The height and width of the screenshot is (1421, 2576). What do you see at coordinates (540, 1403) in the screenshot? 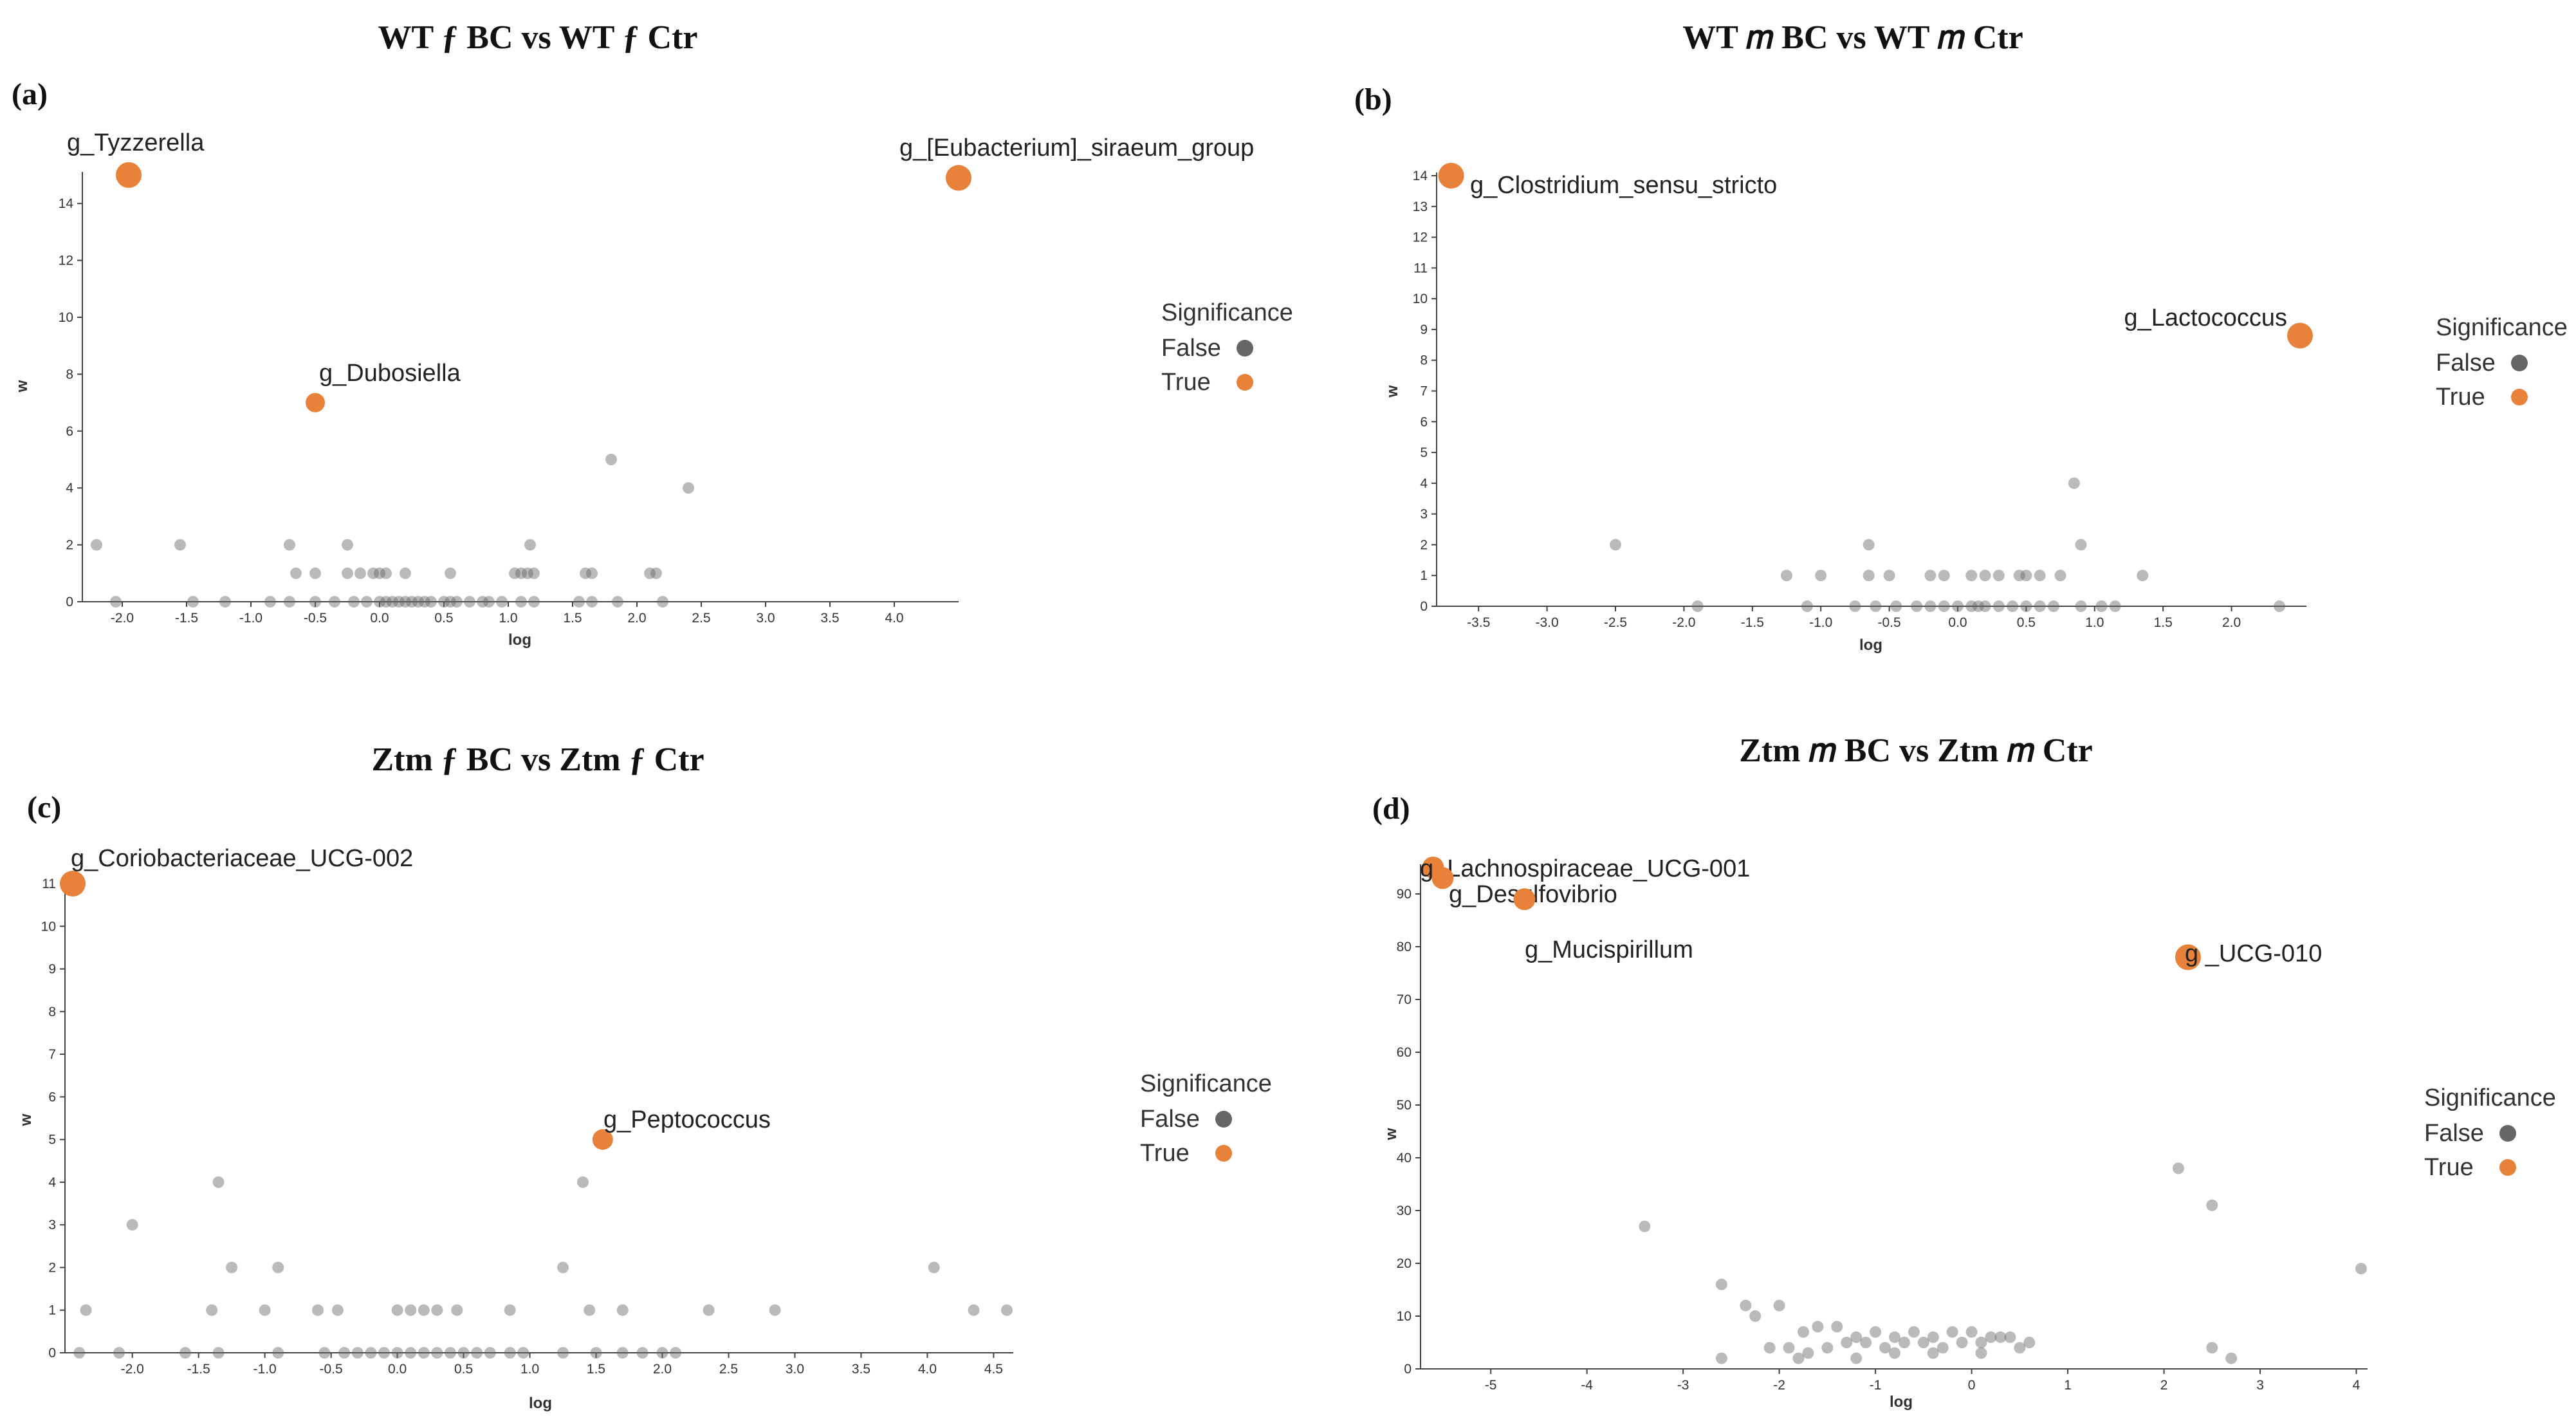
I see `panel-c-x-axis-label: log` at bounding box center [540, 1403].